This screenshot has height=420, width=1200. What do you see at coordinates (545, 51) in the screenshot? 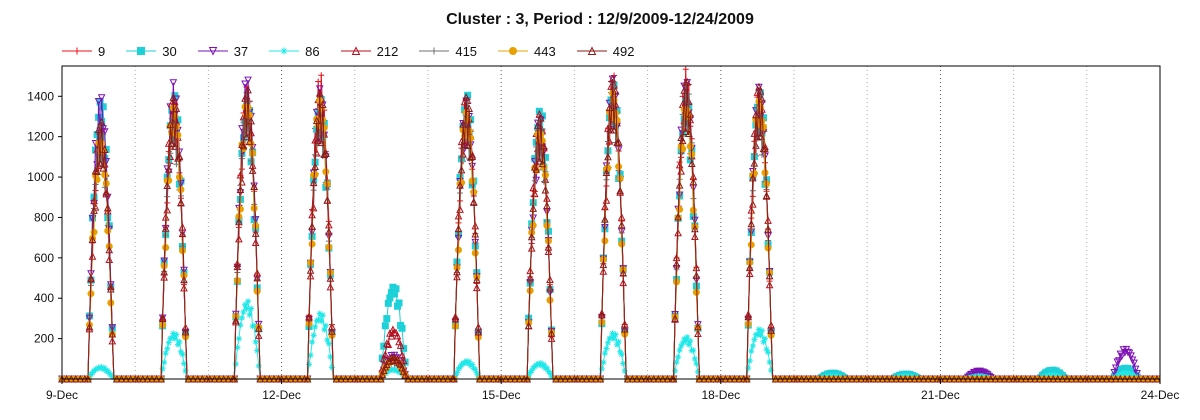
I see `legend-label: 443` at bounding box center [545, 51].